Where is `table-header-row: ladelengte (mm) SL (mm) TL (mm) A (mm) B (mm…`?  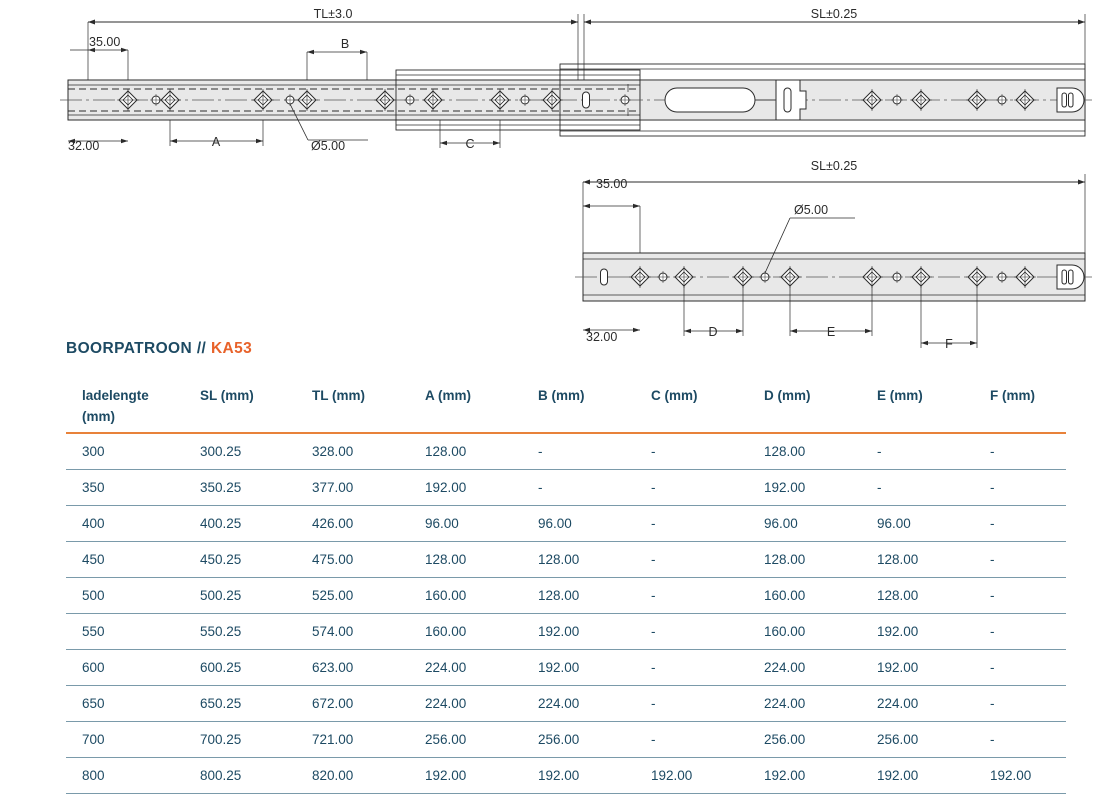
table-header-row: ladelengte (mm) SL (mm) TL (mm) A (mm) B (mm… is located at coordinates (566, 406).